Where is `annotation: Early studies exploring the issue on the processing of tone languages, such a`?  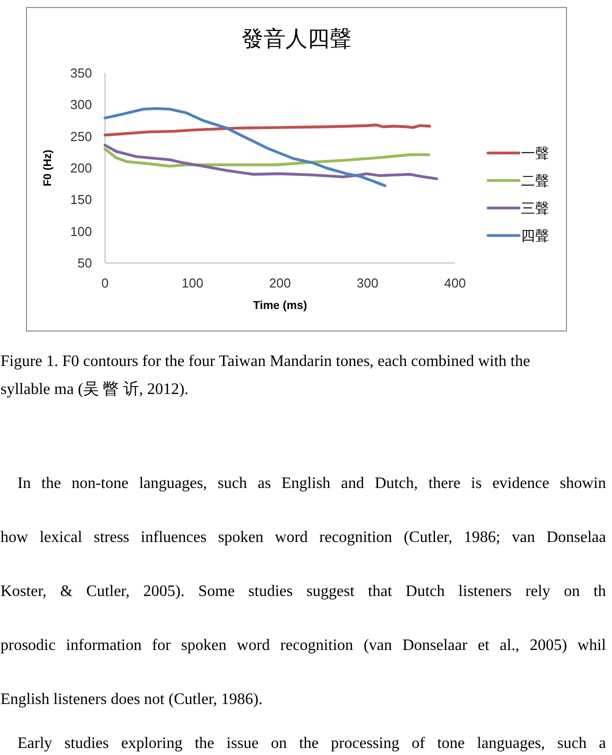 annotation: Early studies exploring the issue on the processing of tone languages, such a is located at coordinates (312, 743).